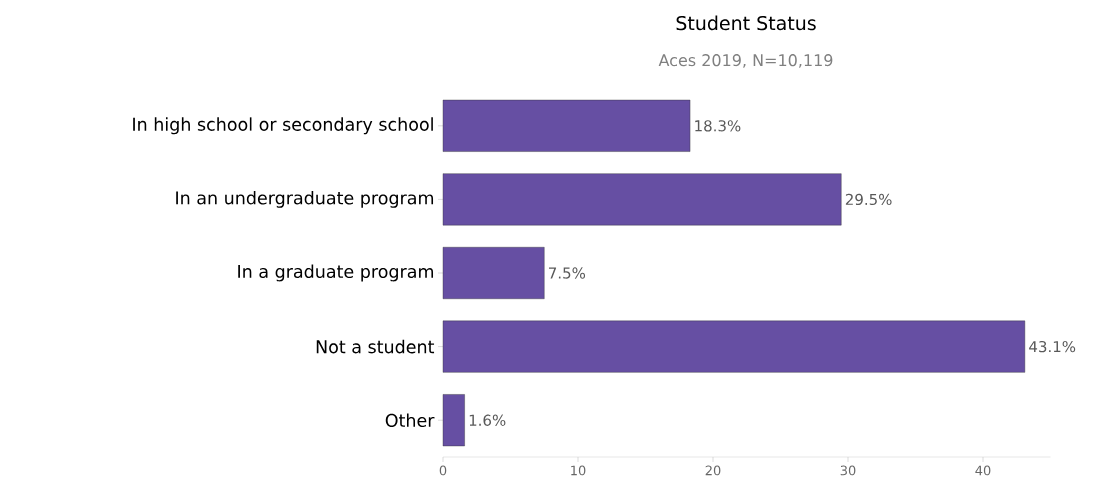 This screenshot has width=1106, height=496. Describe the element at coordinates (336, 273) in the screenshot. I see `y-tick-label: In a graduate program` at that location.